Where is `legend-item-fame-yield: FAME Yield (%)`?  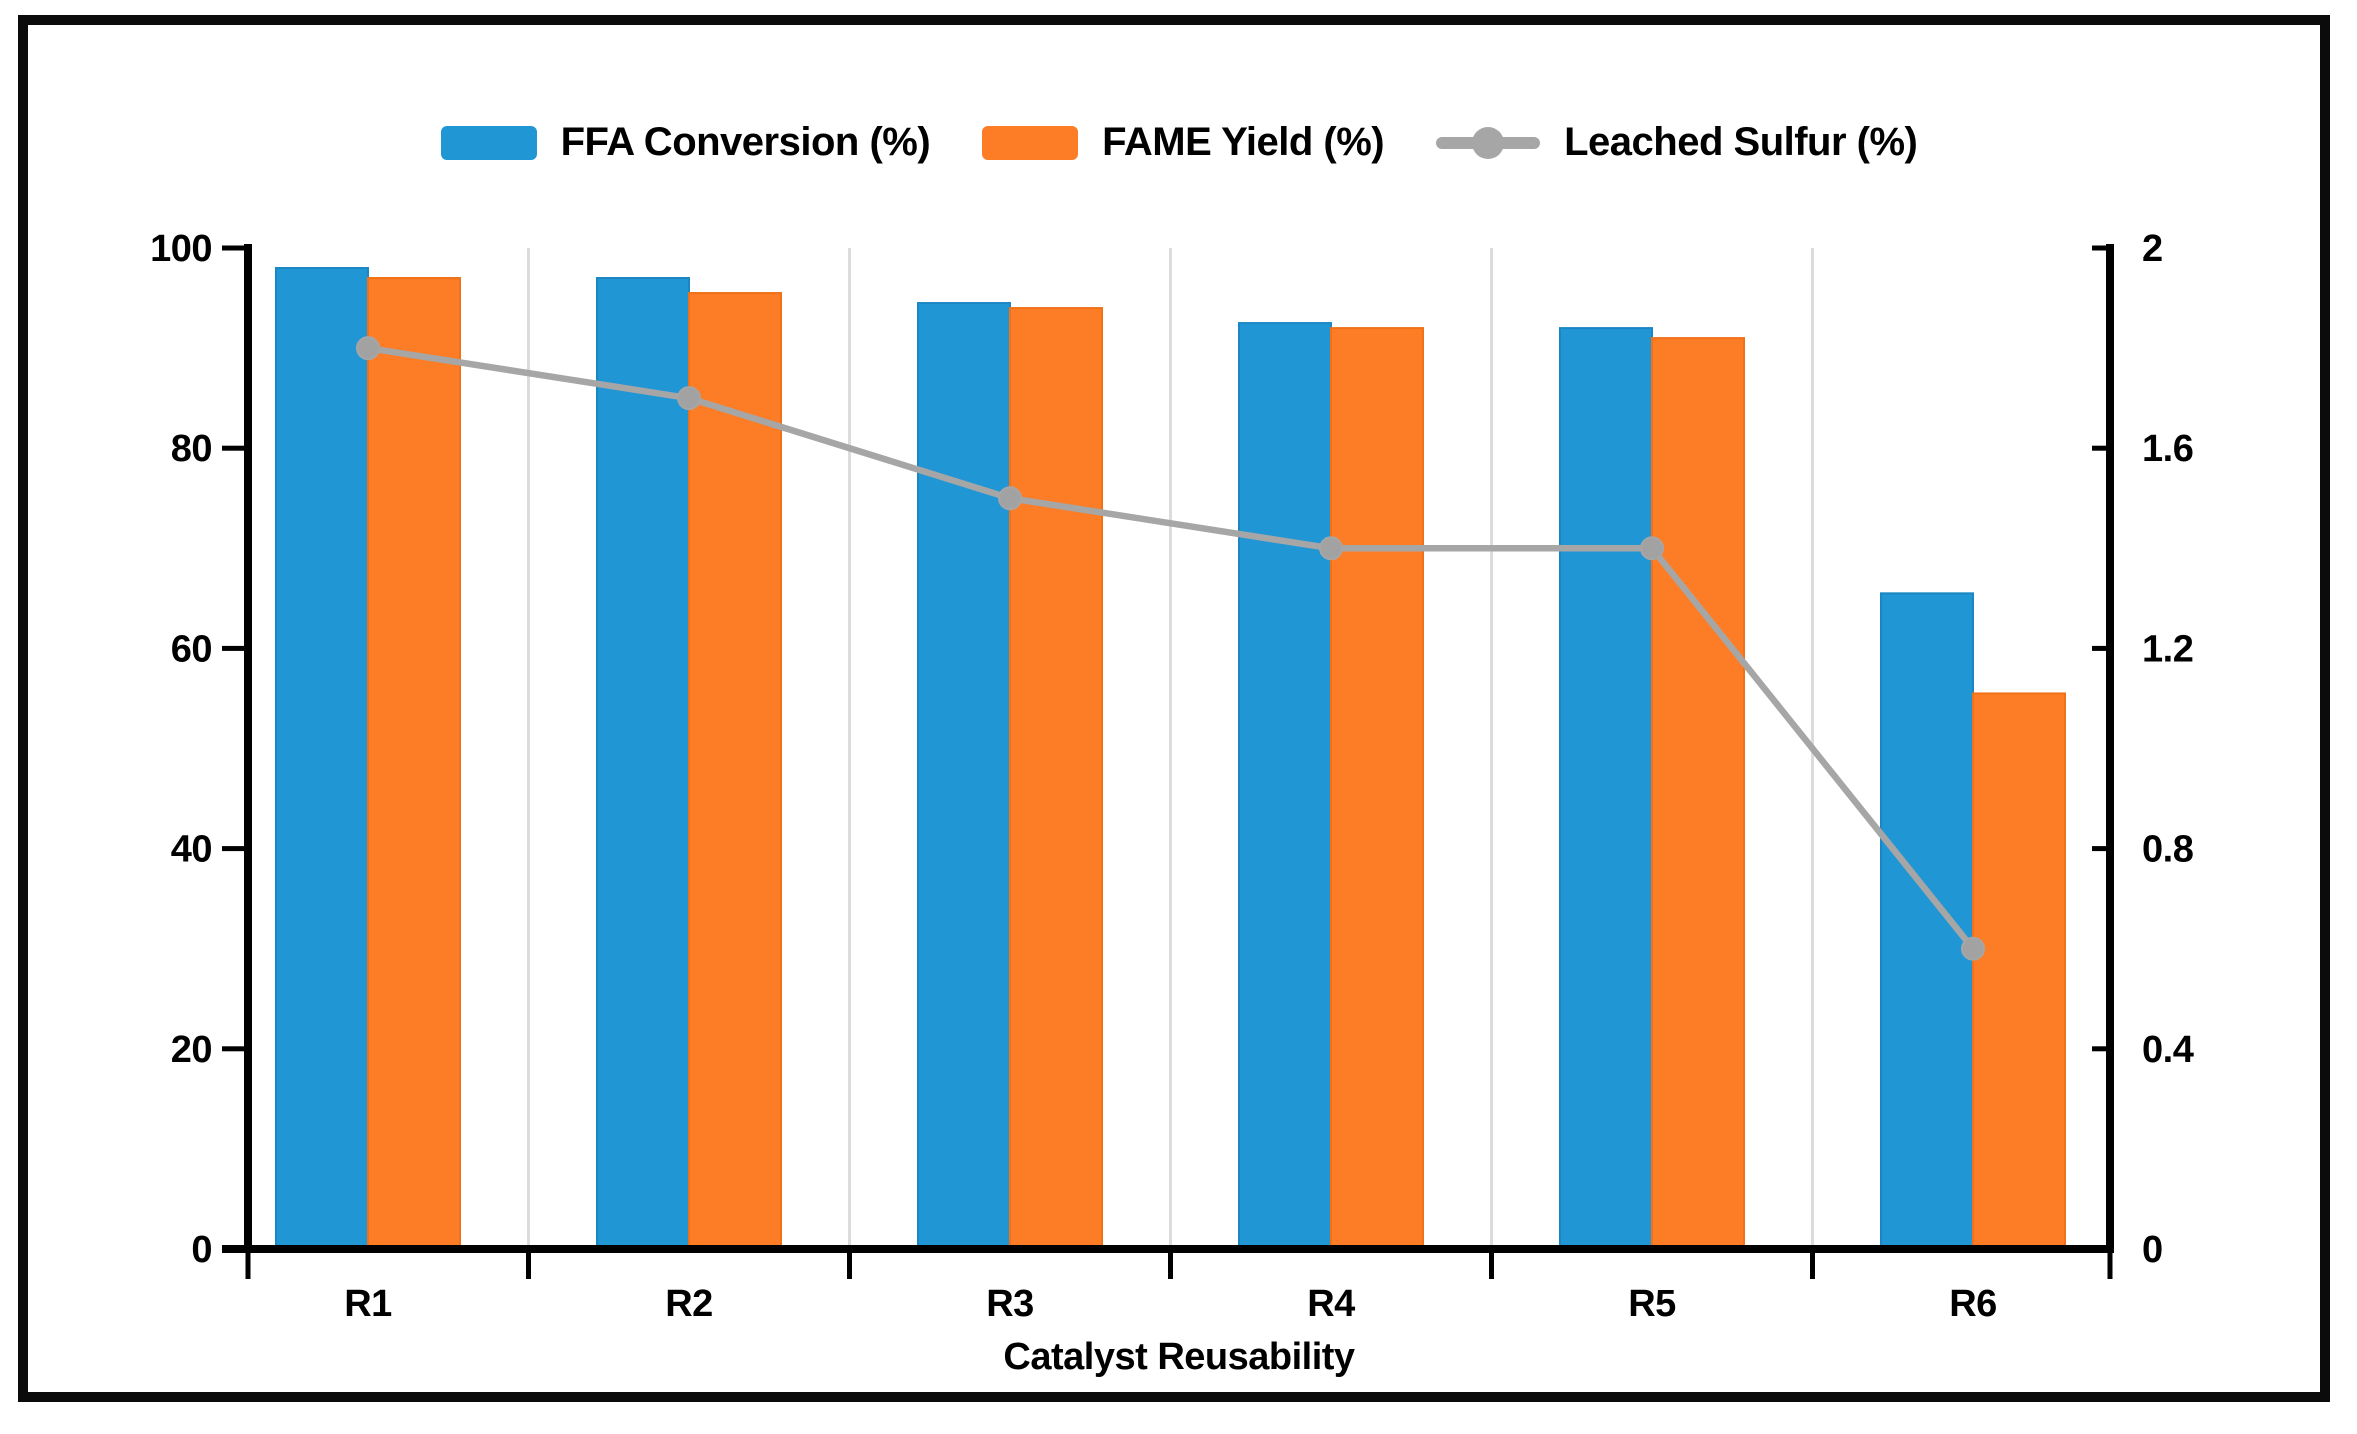
legend-item-fame-yield: FAME Yield (%) is located at coordinates (1183, 142).